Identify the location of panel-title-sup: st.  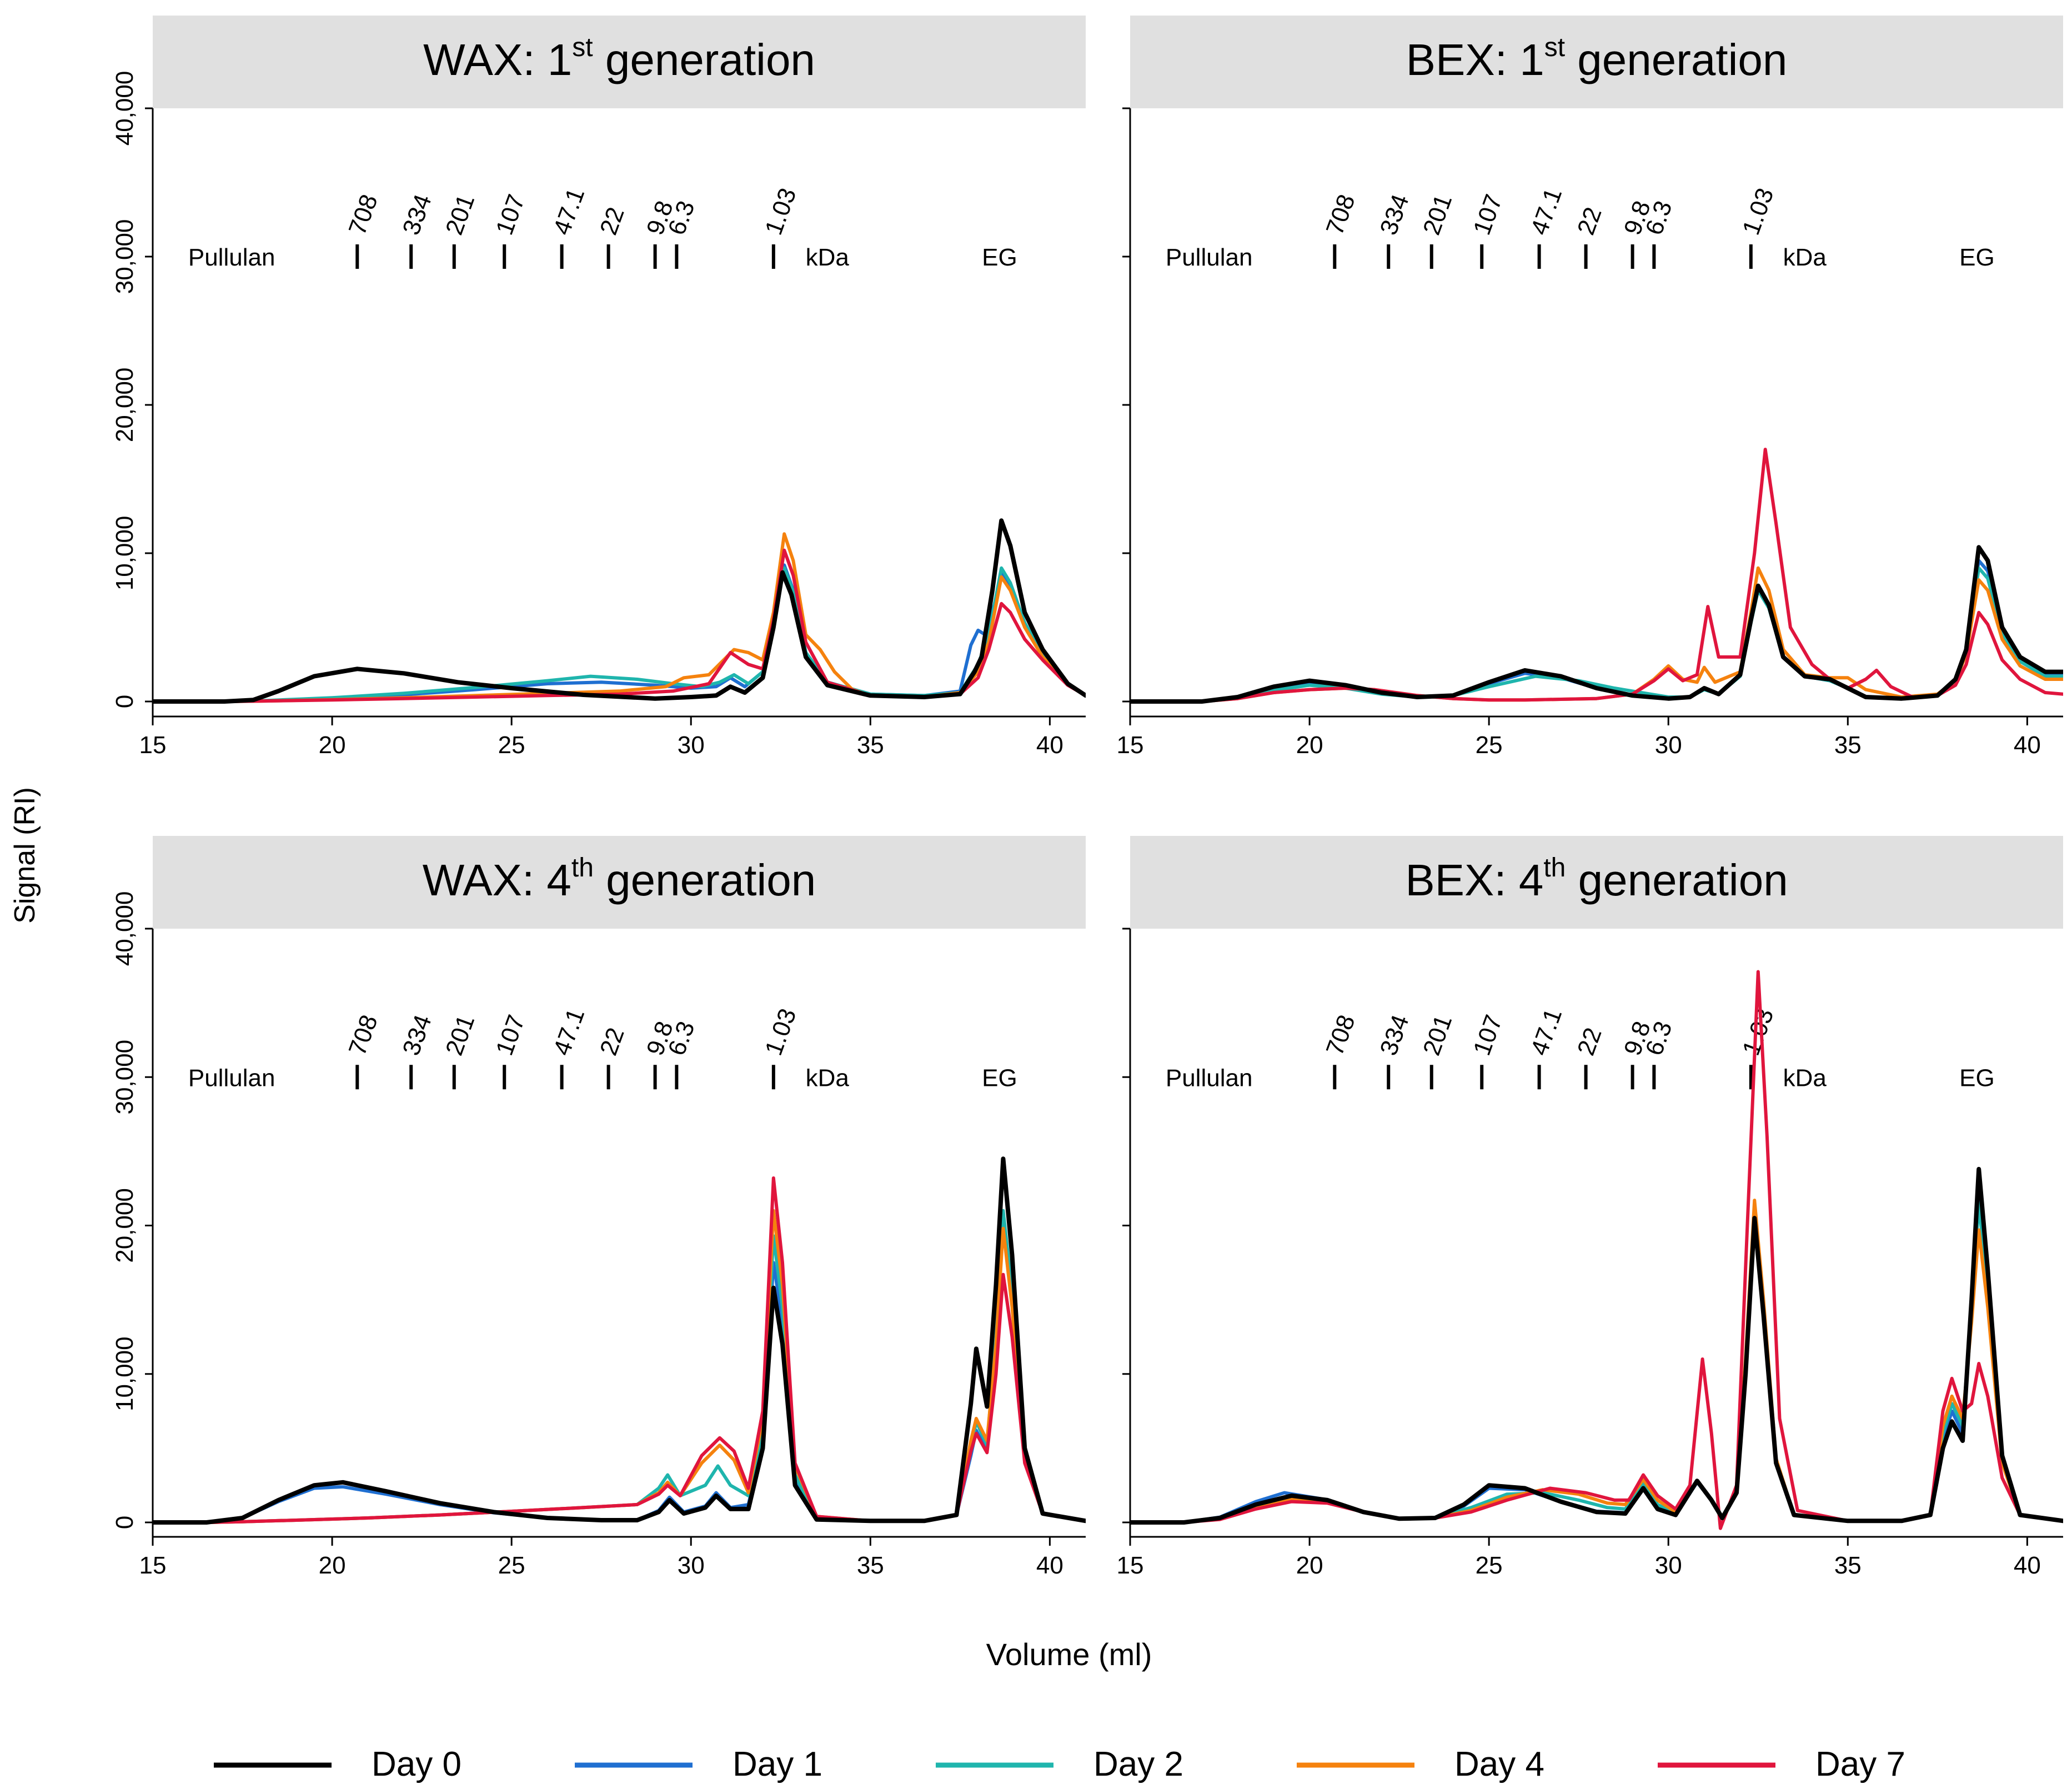
(1554, 48).